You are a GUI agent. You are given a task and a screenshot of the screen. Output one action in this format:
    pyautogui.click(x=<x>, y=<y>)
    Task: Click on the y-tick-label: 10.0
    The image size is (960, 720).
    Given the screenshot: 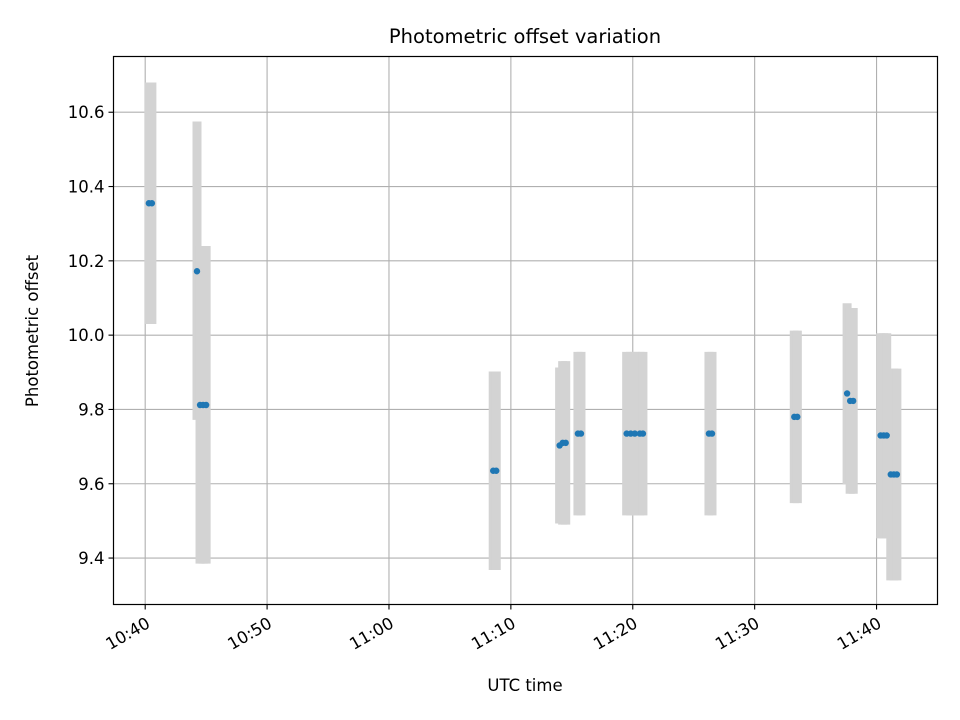 What is the action you would take?
    pyautogui.click(x=86, y=335)
    